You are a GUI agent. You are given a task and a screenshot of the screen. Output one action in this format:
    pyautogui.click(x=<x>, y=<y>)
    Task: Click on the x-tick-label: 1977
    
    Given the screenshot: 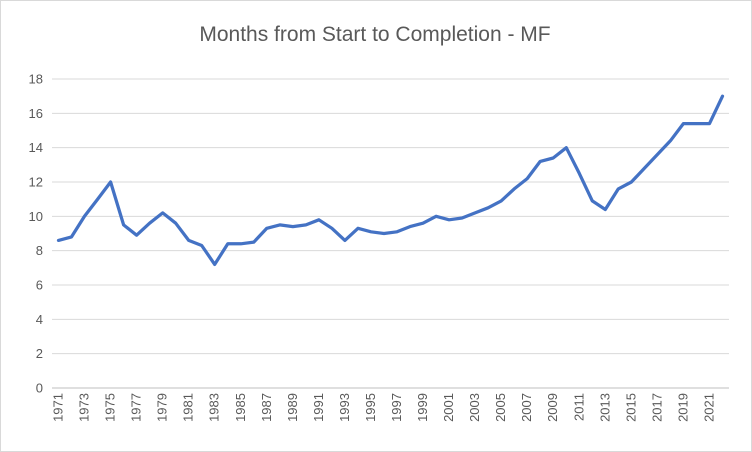 What is the action you would take?
    pyautogui.click(x=136, y=407)
    